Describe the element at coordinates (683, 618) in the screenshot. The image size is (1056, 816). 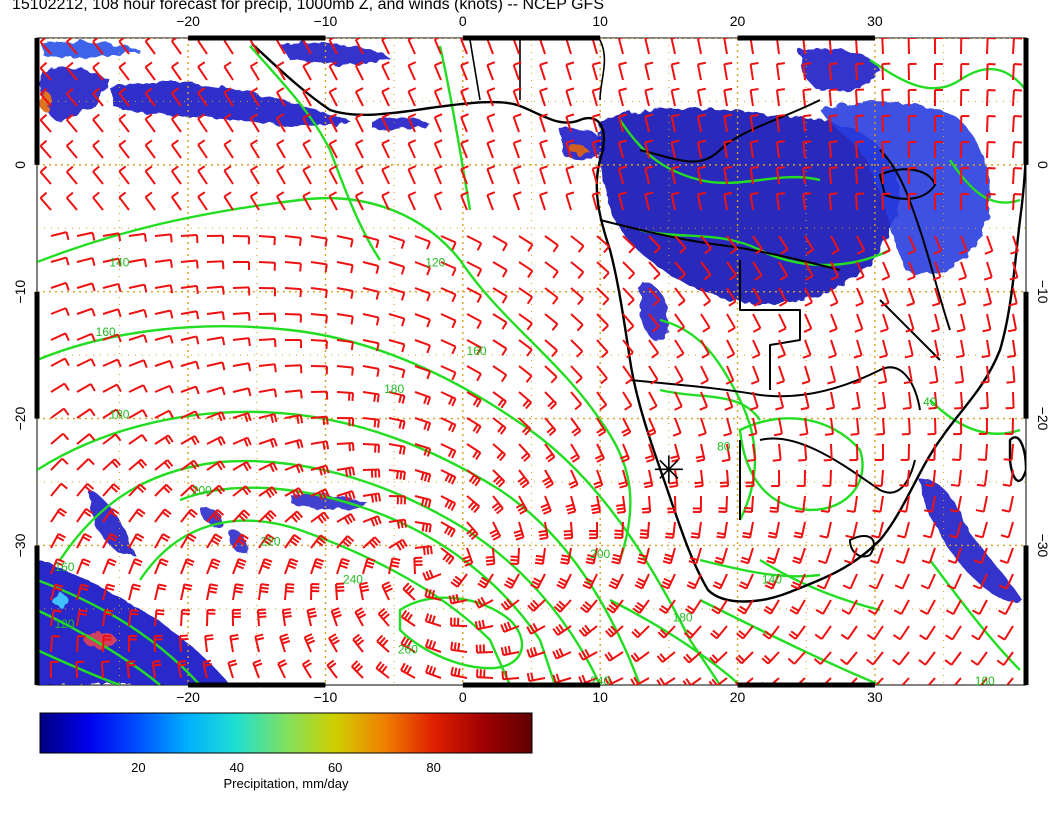
I see `contour-label: 180` at that location.